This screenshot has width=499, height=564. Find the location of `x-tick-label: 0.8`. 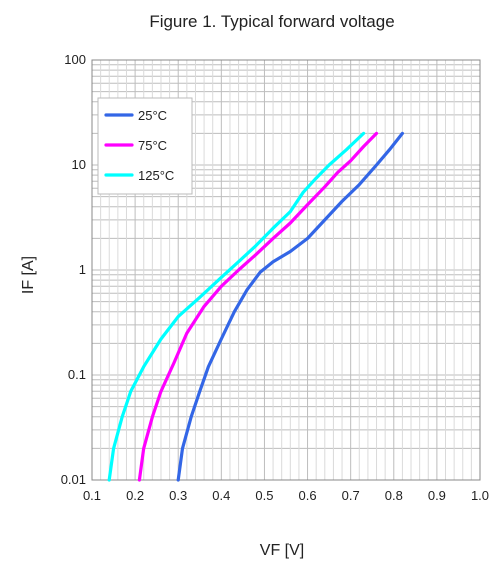

x-tick-label: 0.8 is located at coordinates (394, 495).